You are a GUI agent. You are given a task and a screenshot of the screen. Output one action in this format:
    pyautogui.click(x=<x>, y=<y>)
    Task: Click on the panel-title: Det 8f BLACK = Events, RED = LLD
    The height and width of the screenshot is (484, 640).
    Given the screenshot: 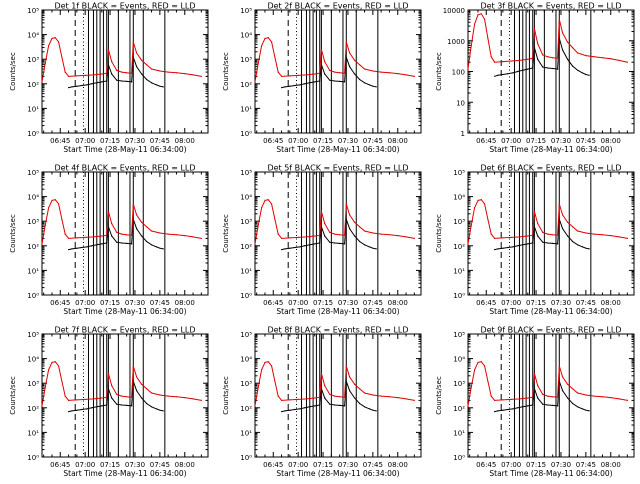 What is the action you would take?
    pyautogui.click(x=337, y=330)
    